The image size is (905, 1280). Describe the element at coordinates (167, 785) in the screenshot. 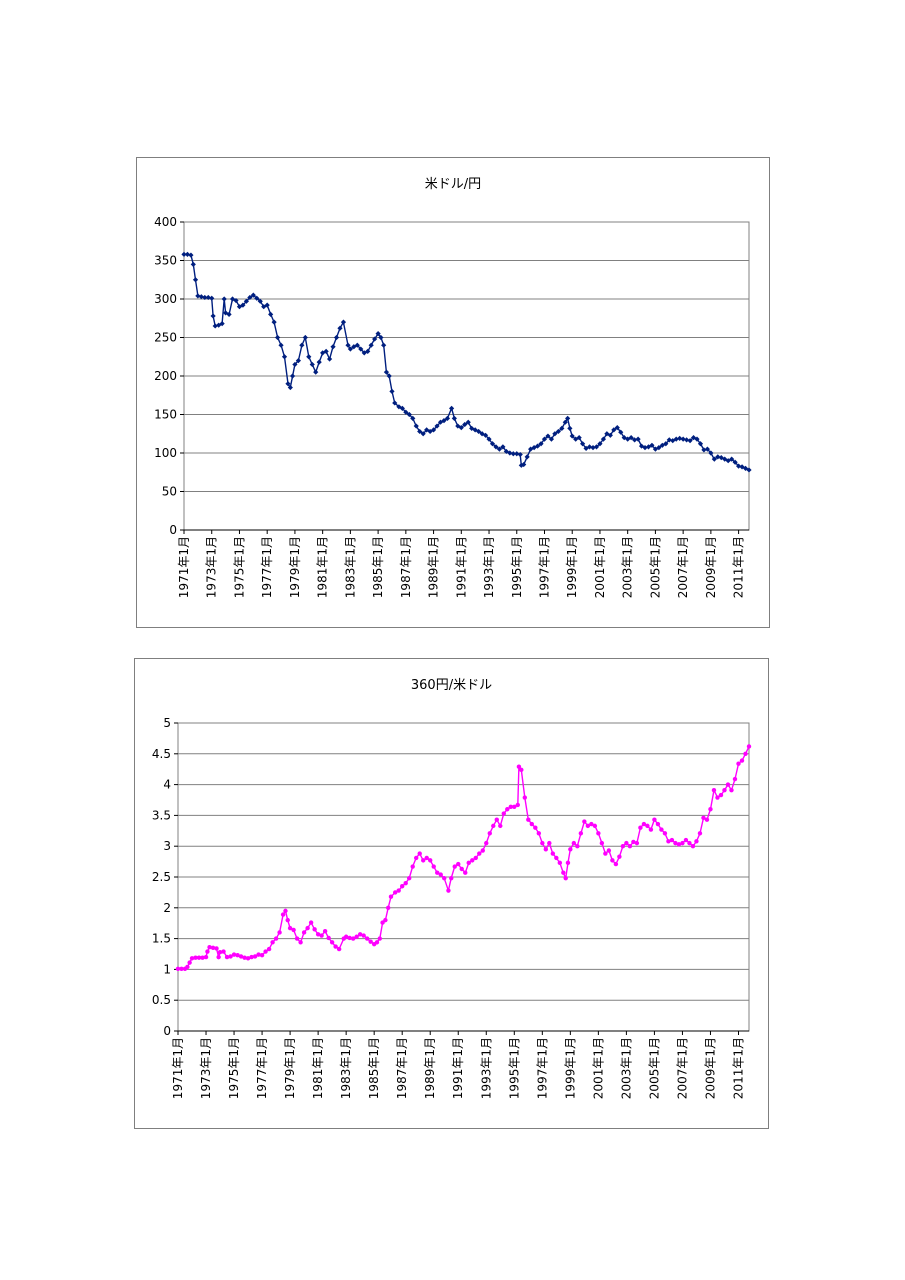

I see `y-tick-label: 4` at that location.